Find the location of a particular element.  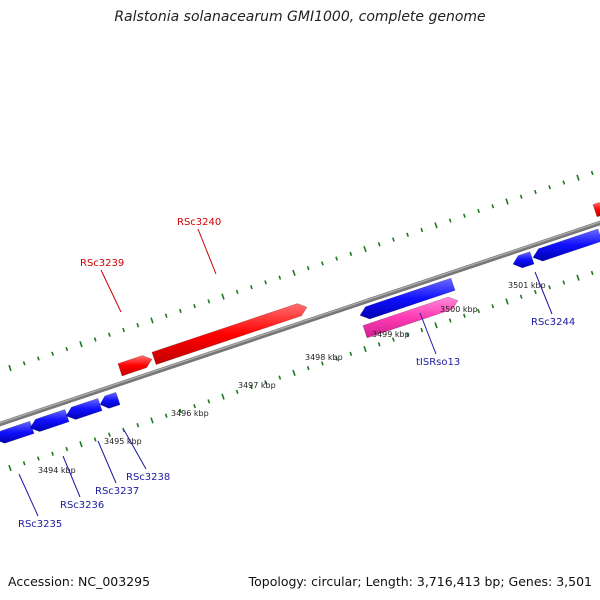

leader-line-tisrso13 is located at coordinates (428, 333).